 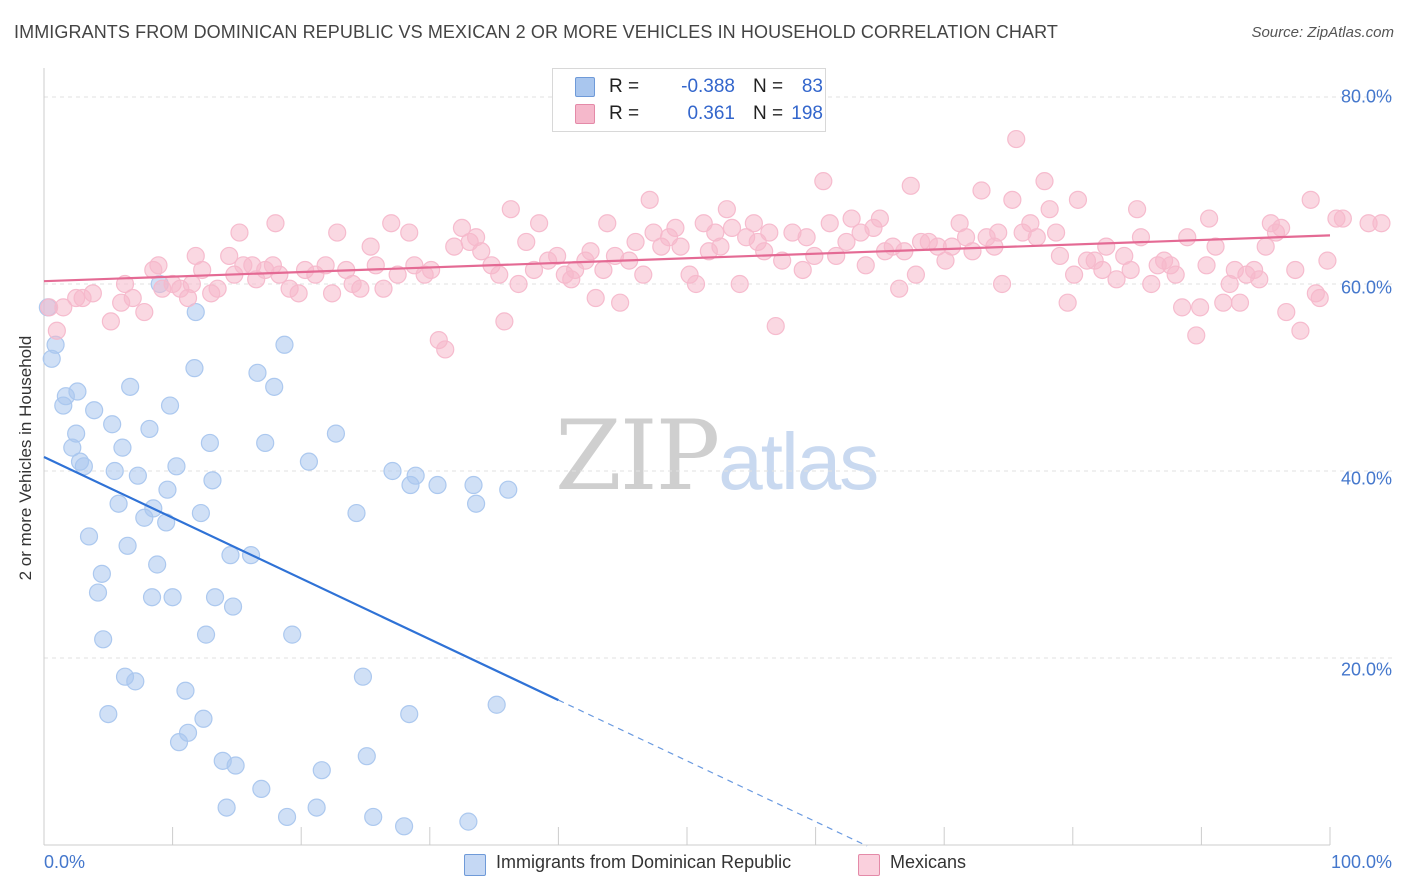 I want to click on legend-n-label: N =, so click(x=768, y=86).